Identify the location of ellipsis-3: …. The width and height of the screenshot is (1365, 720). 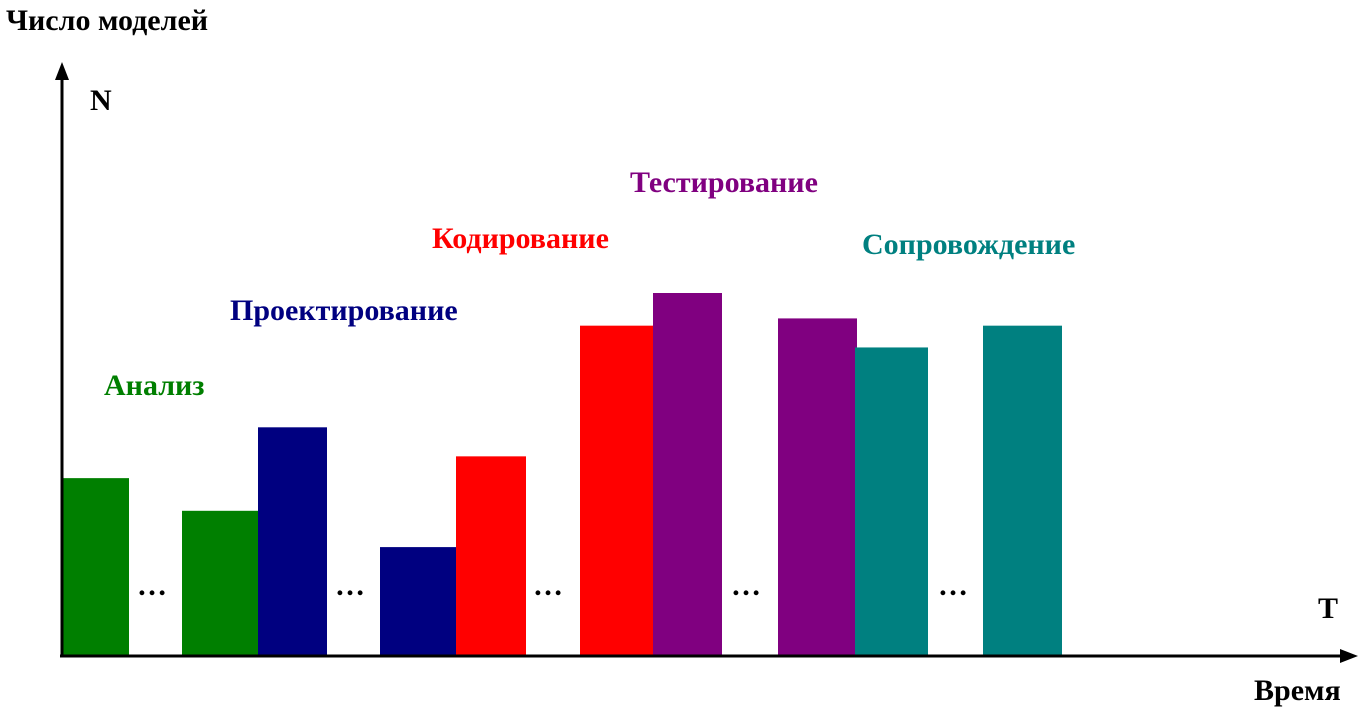
(548, 585).